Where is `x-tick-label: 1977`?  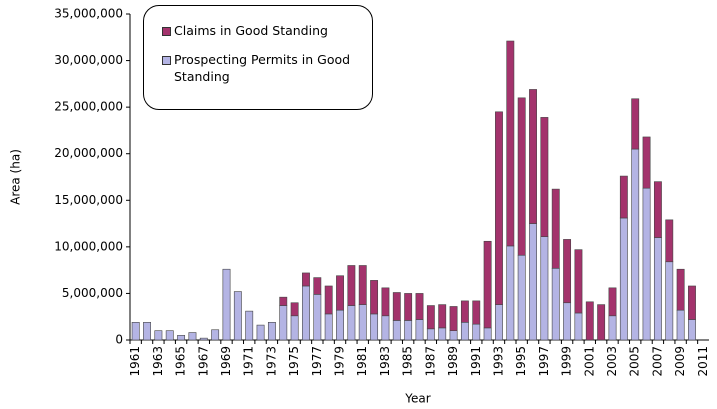 x-tick-label: 1977 is located at coordinates (317, 361).